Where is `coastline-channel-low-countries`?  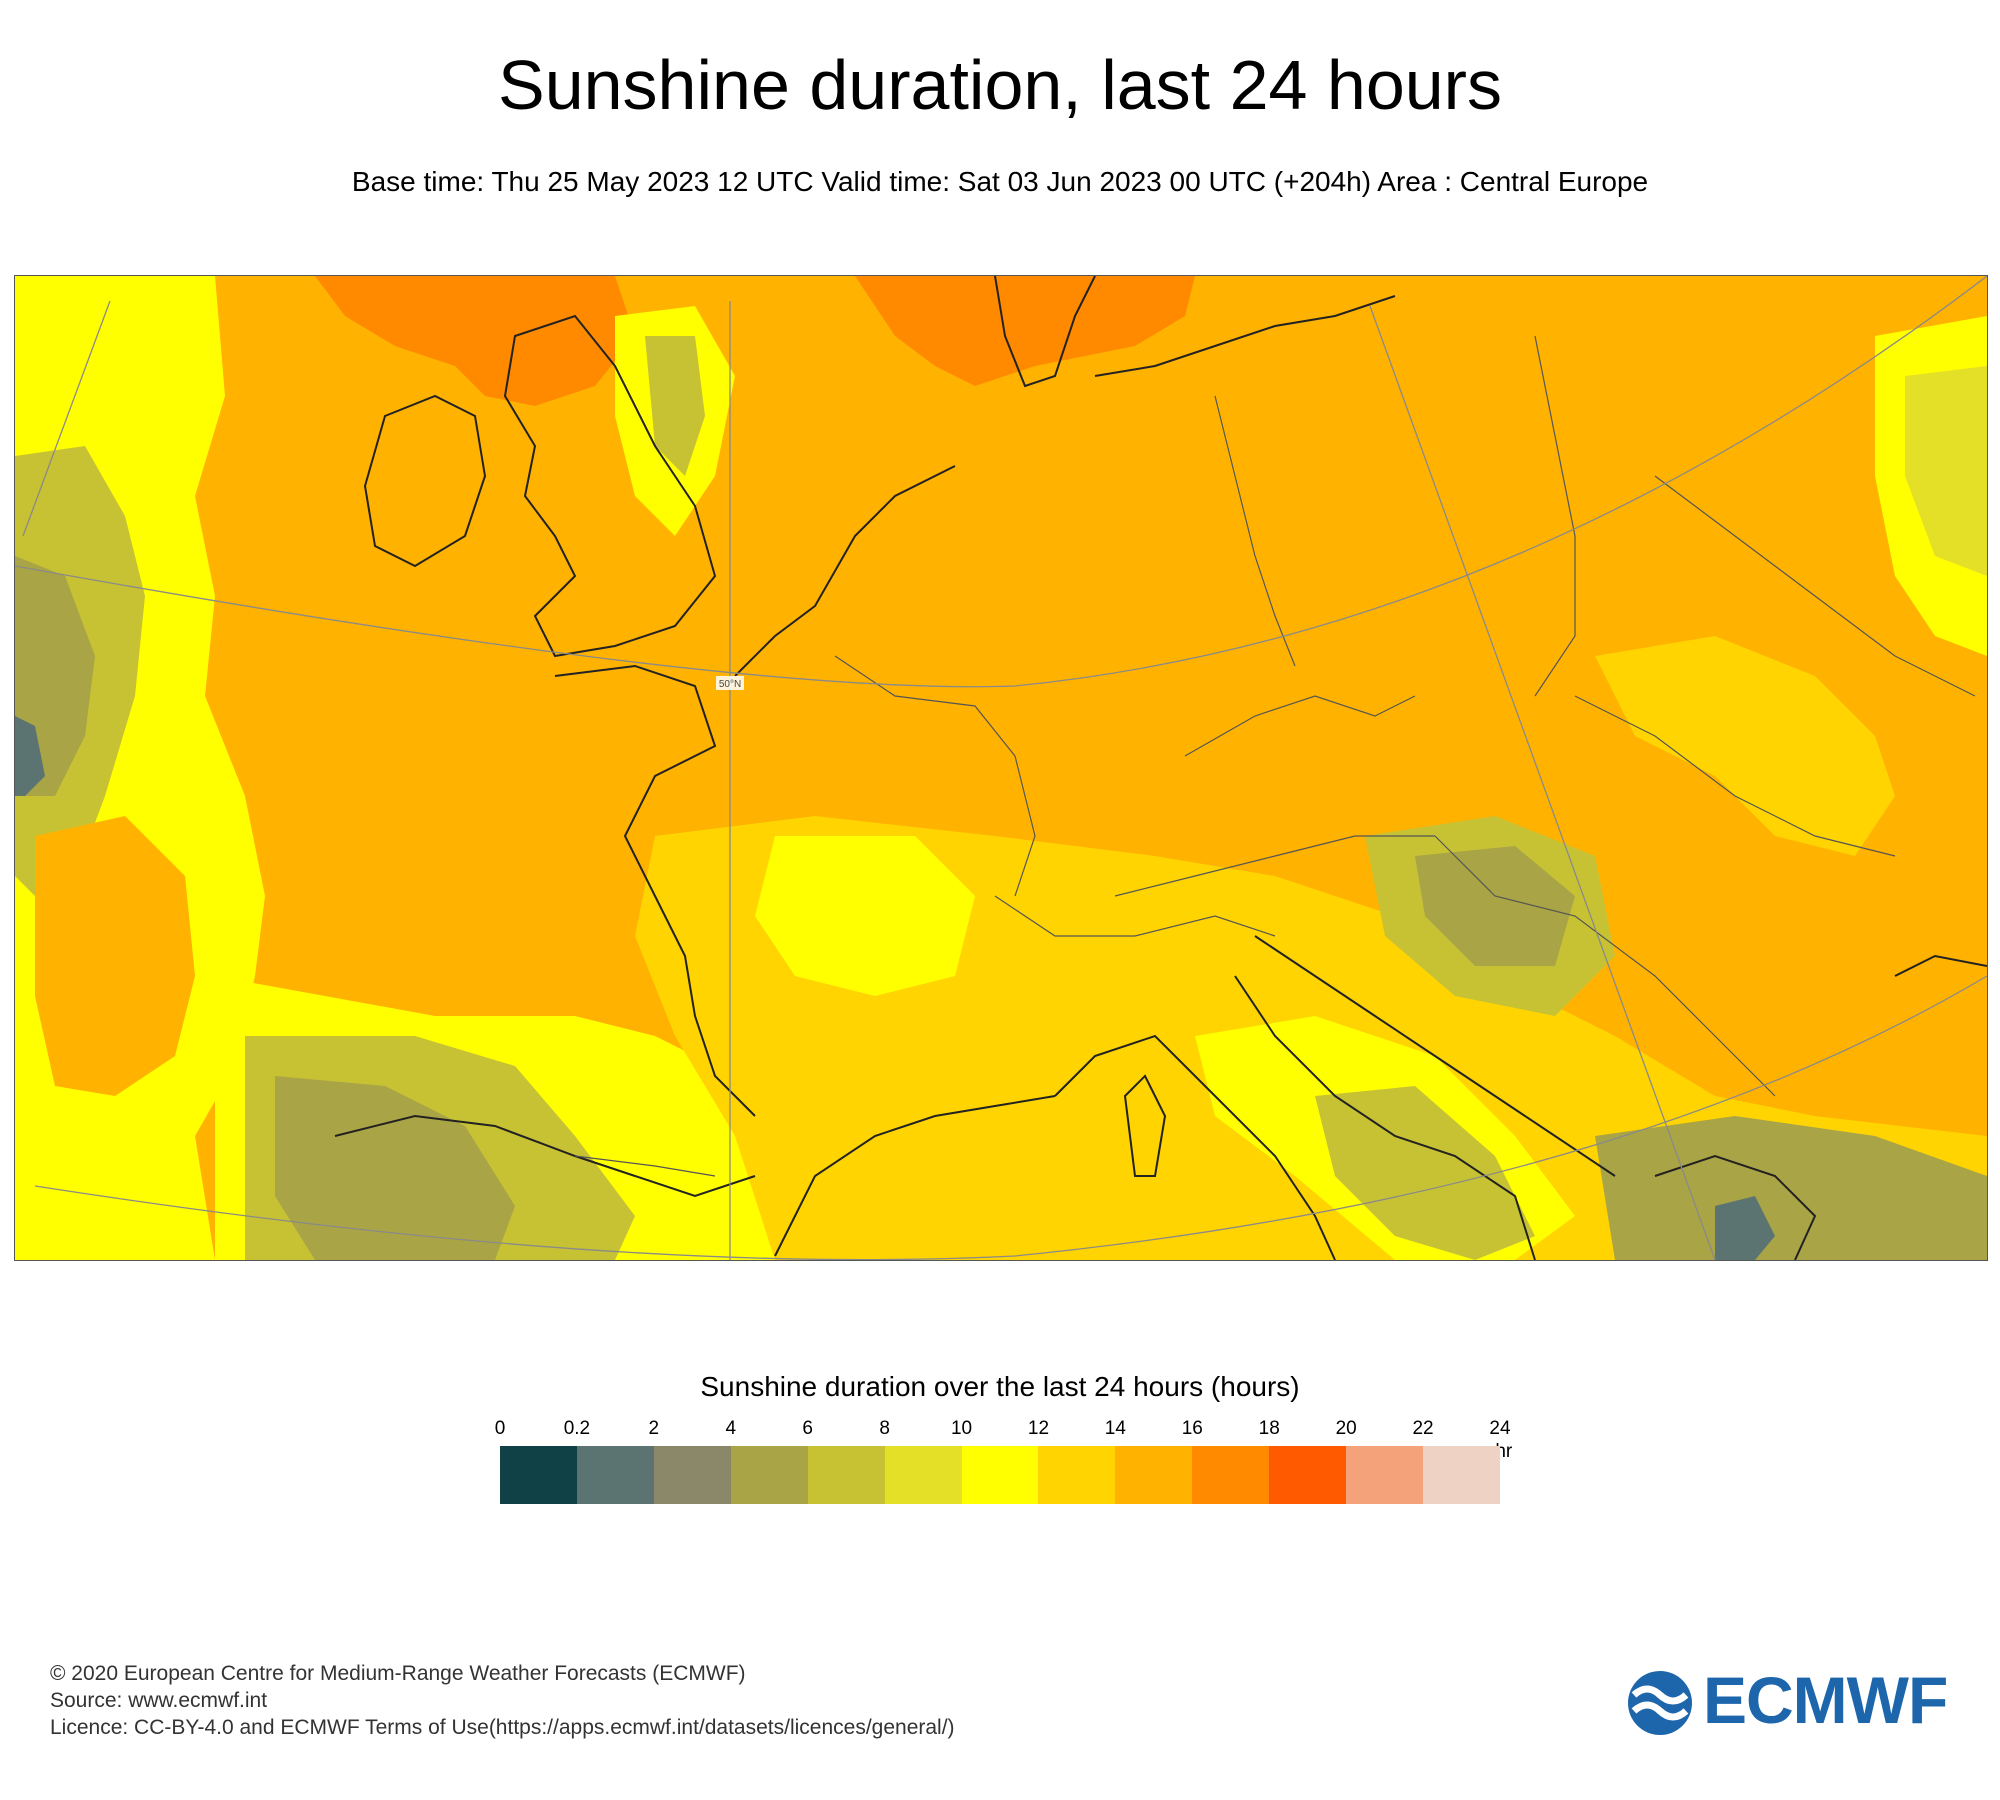 coastline-channel-low-countries is located at coordinates (845, 571).